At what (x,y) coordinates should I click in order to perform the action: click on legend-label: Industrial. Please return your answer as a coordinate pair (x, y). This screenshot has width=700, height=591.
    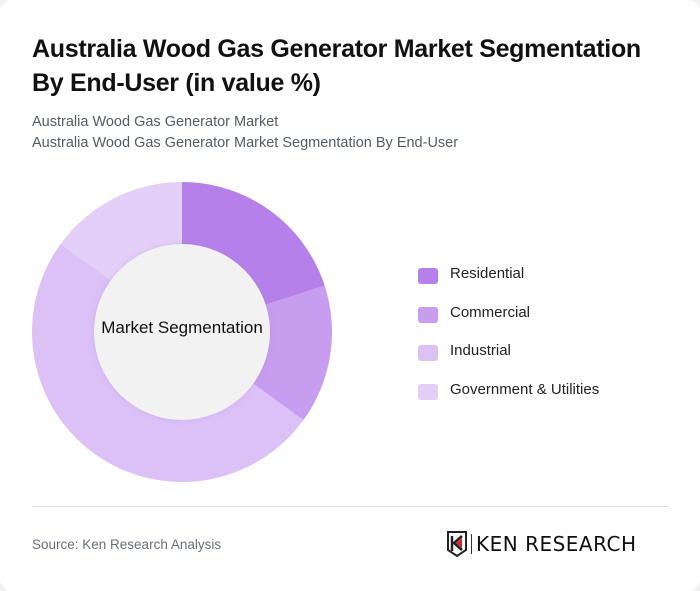
    Looking at the image, I should click on (480, 350).